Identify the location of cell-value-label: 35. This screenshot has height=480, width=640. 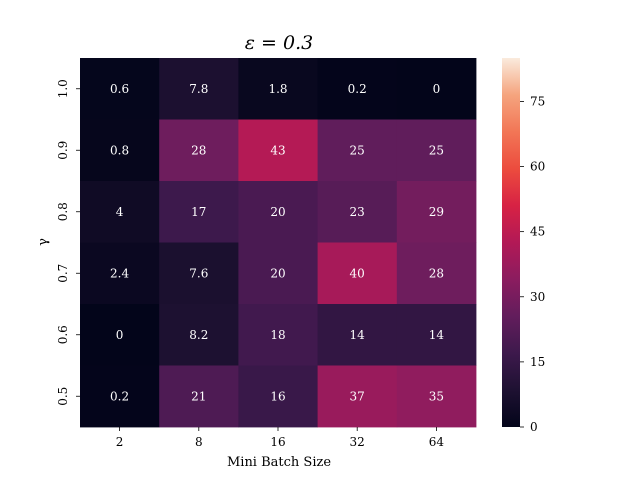
(436, 396).